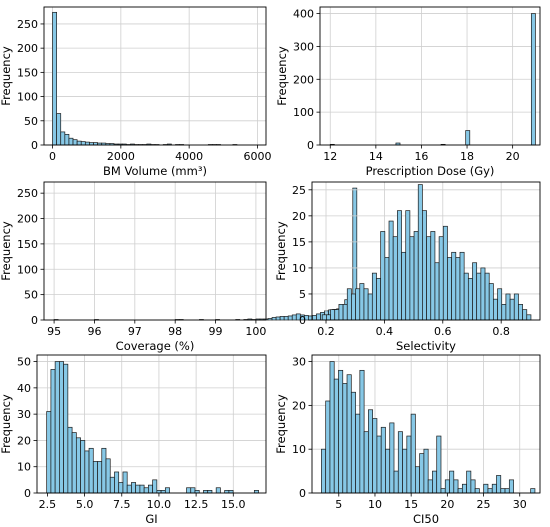  I want to click on x-axis-label: GI, so click(151, 519).